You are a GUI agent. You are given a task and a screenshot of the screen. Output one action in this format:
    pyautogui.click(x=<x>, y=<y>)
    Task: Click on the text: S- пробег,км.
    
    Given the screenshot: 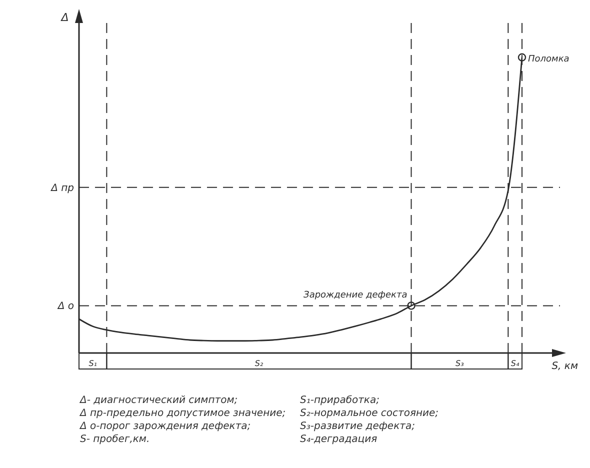 What is the action you would take?
    pyautogui.click(x=115, y=439)
    